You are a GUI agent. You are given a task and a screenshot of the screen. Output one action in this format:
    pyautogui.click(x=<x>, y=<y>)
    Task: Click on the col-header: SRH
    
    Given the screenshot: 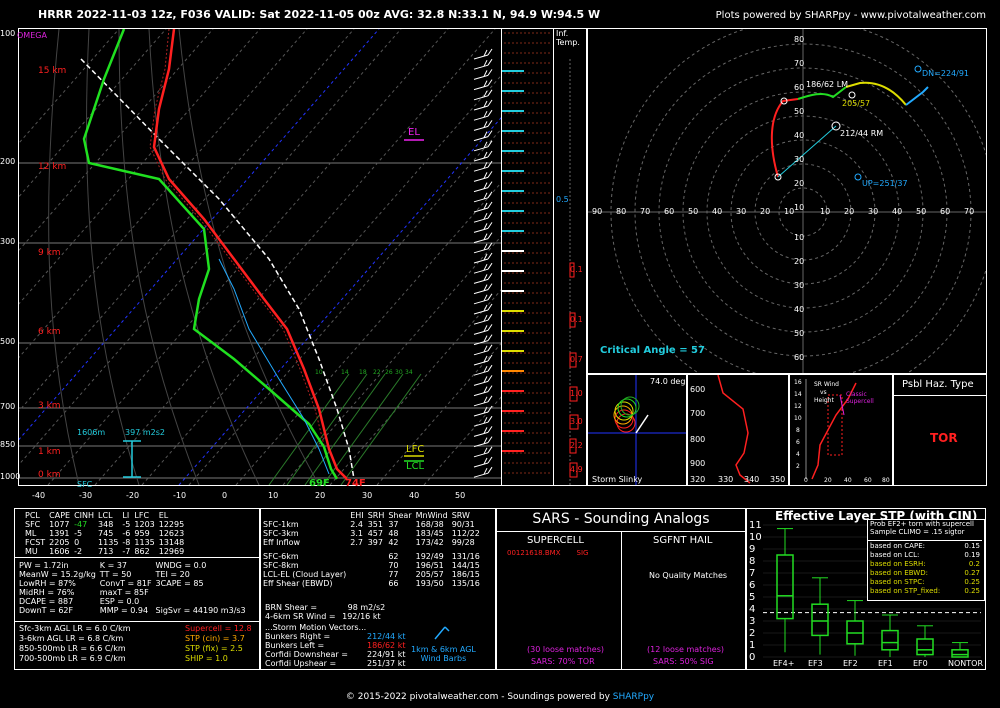 What is the action you would take?
    pyautogui.click(x=376, y=515)
    